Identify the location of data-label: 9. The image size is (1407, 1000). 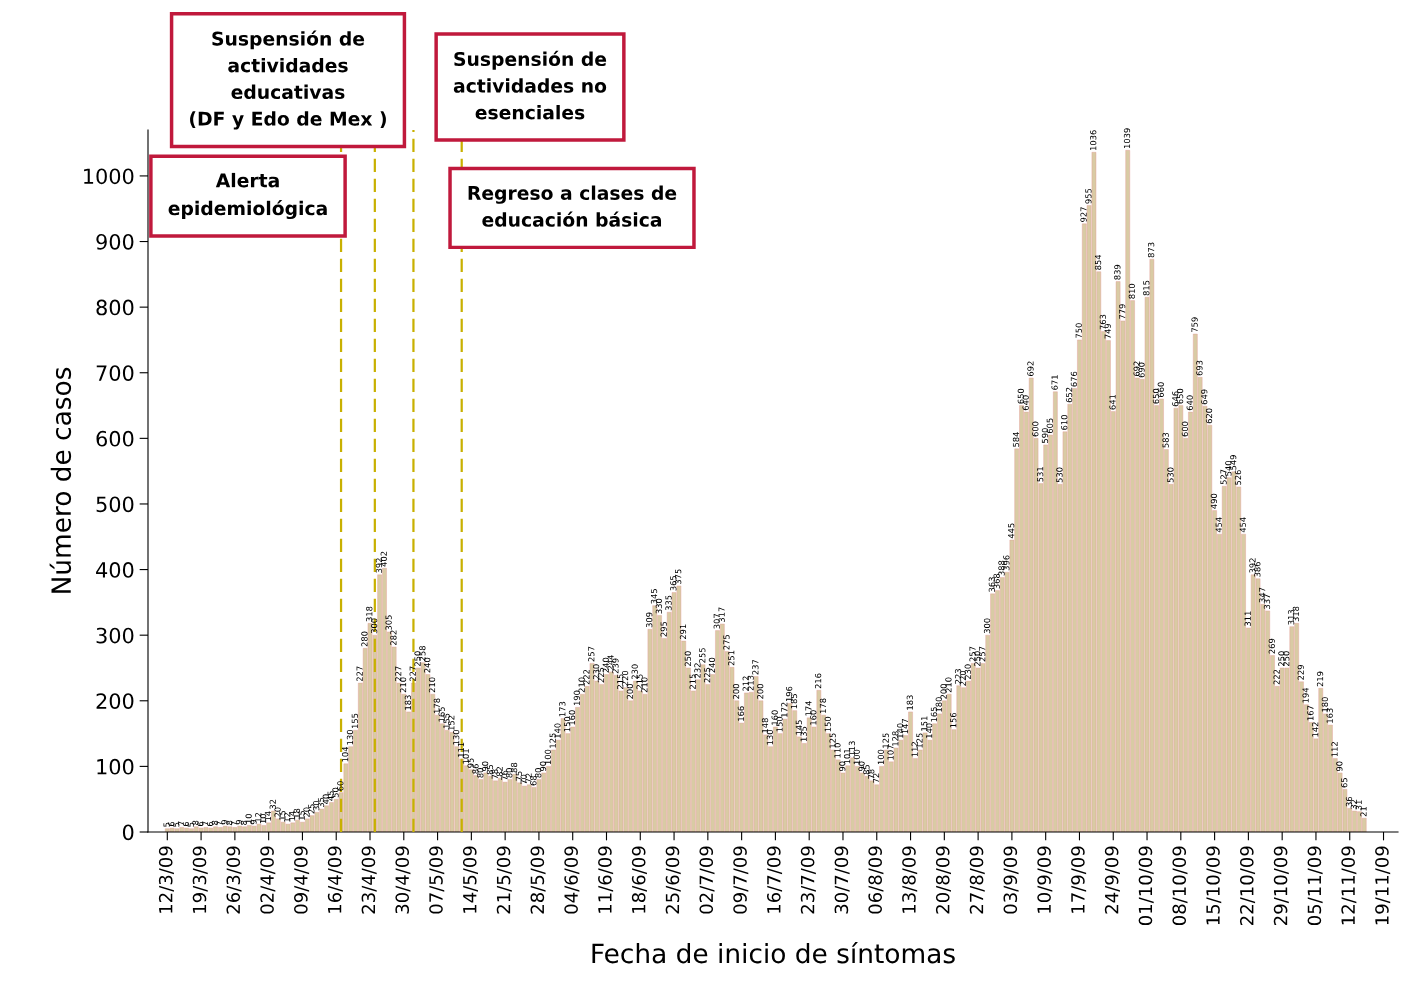
(239, 822).